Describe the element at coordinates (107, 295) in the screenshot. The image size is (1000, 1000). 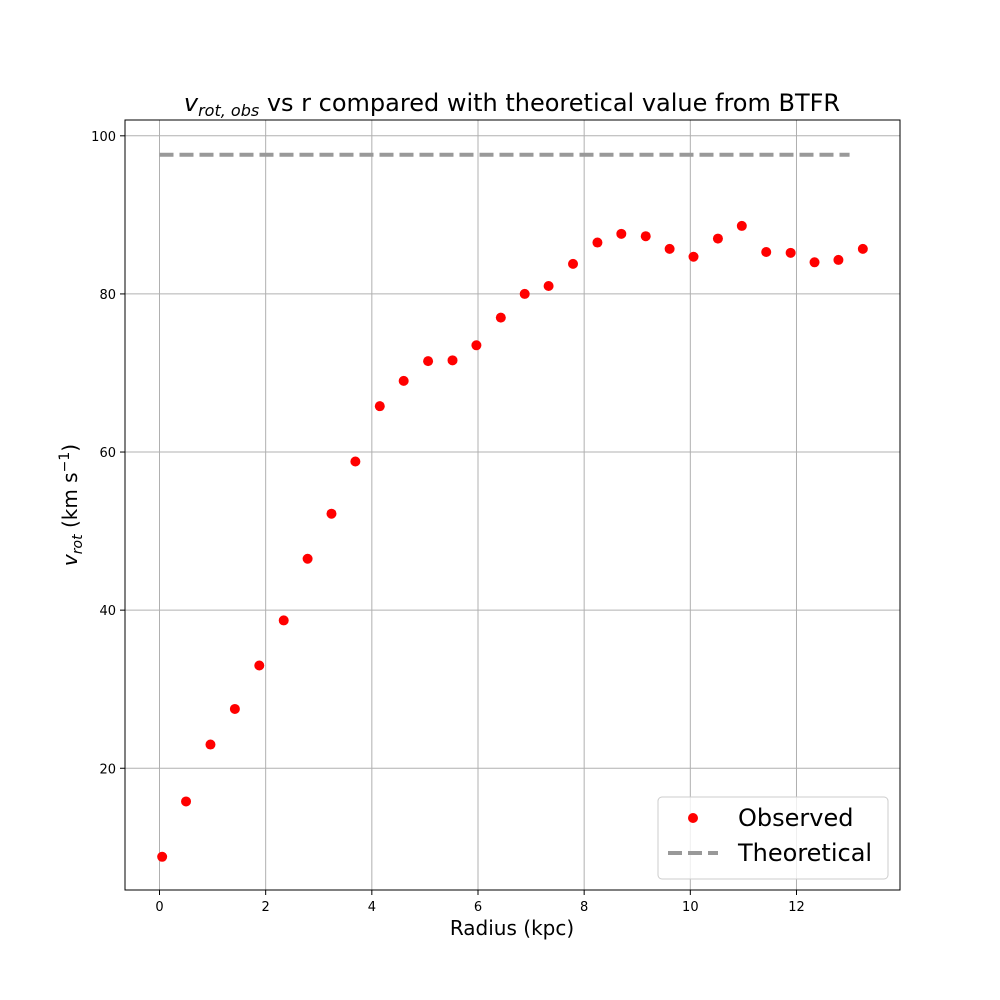
I see `y-tick-label: 80` at that location.